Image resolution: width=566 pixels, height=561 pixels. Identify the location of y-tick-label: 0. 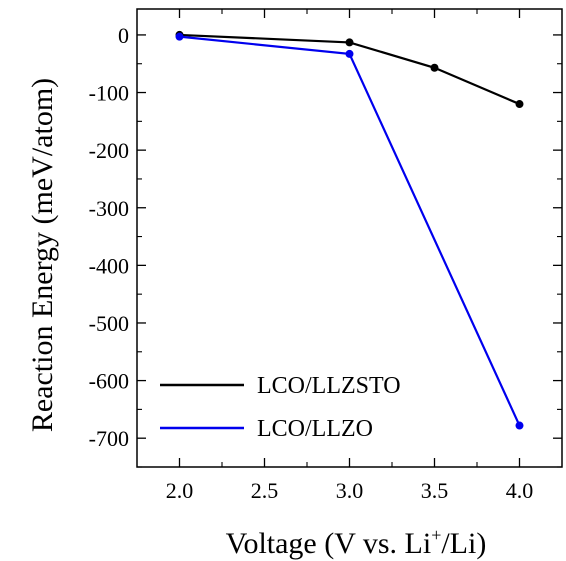
(123, 35).